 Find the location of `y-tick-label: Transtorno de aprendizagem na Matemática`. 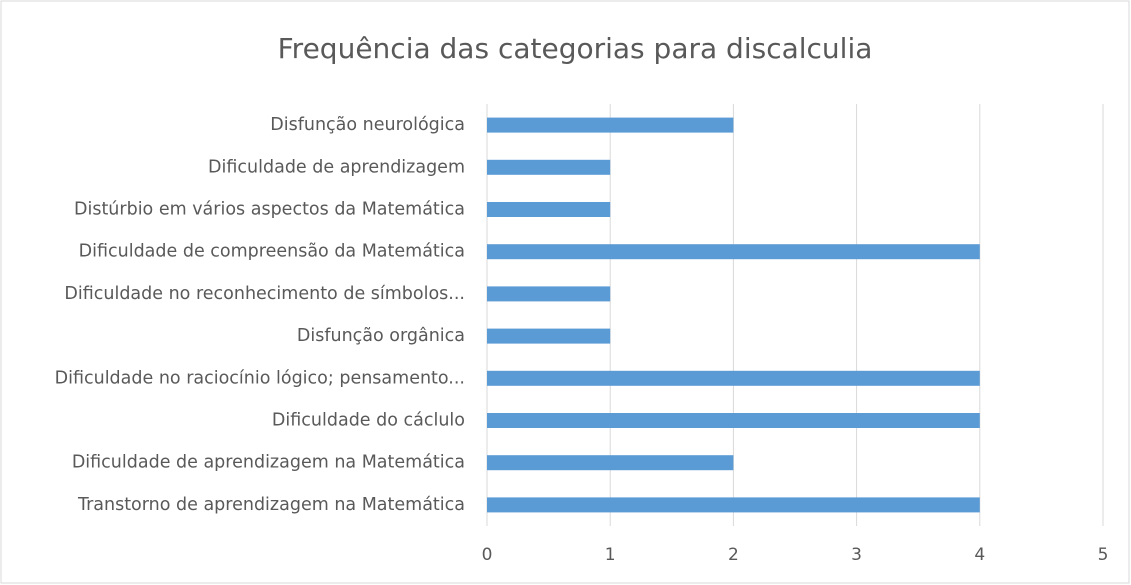

y-tick-label: Transtorno de aprendizagem na Matemática is located at coordinates (271, 505).